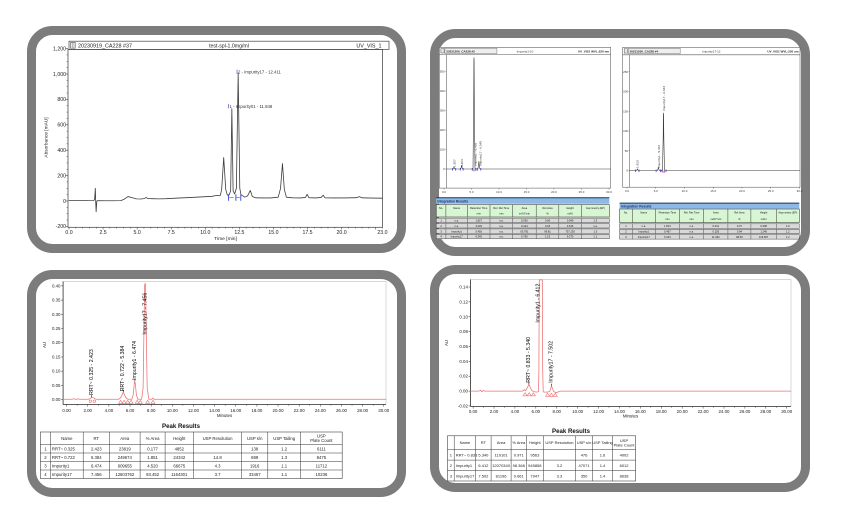 Image resolution: width=846 pixels, height=507 pixels. I want to click on svg-text: 20.0, so click(554, 192).